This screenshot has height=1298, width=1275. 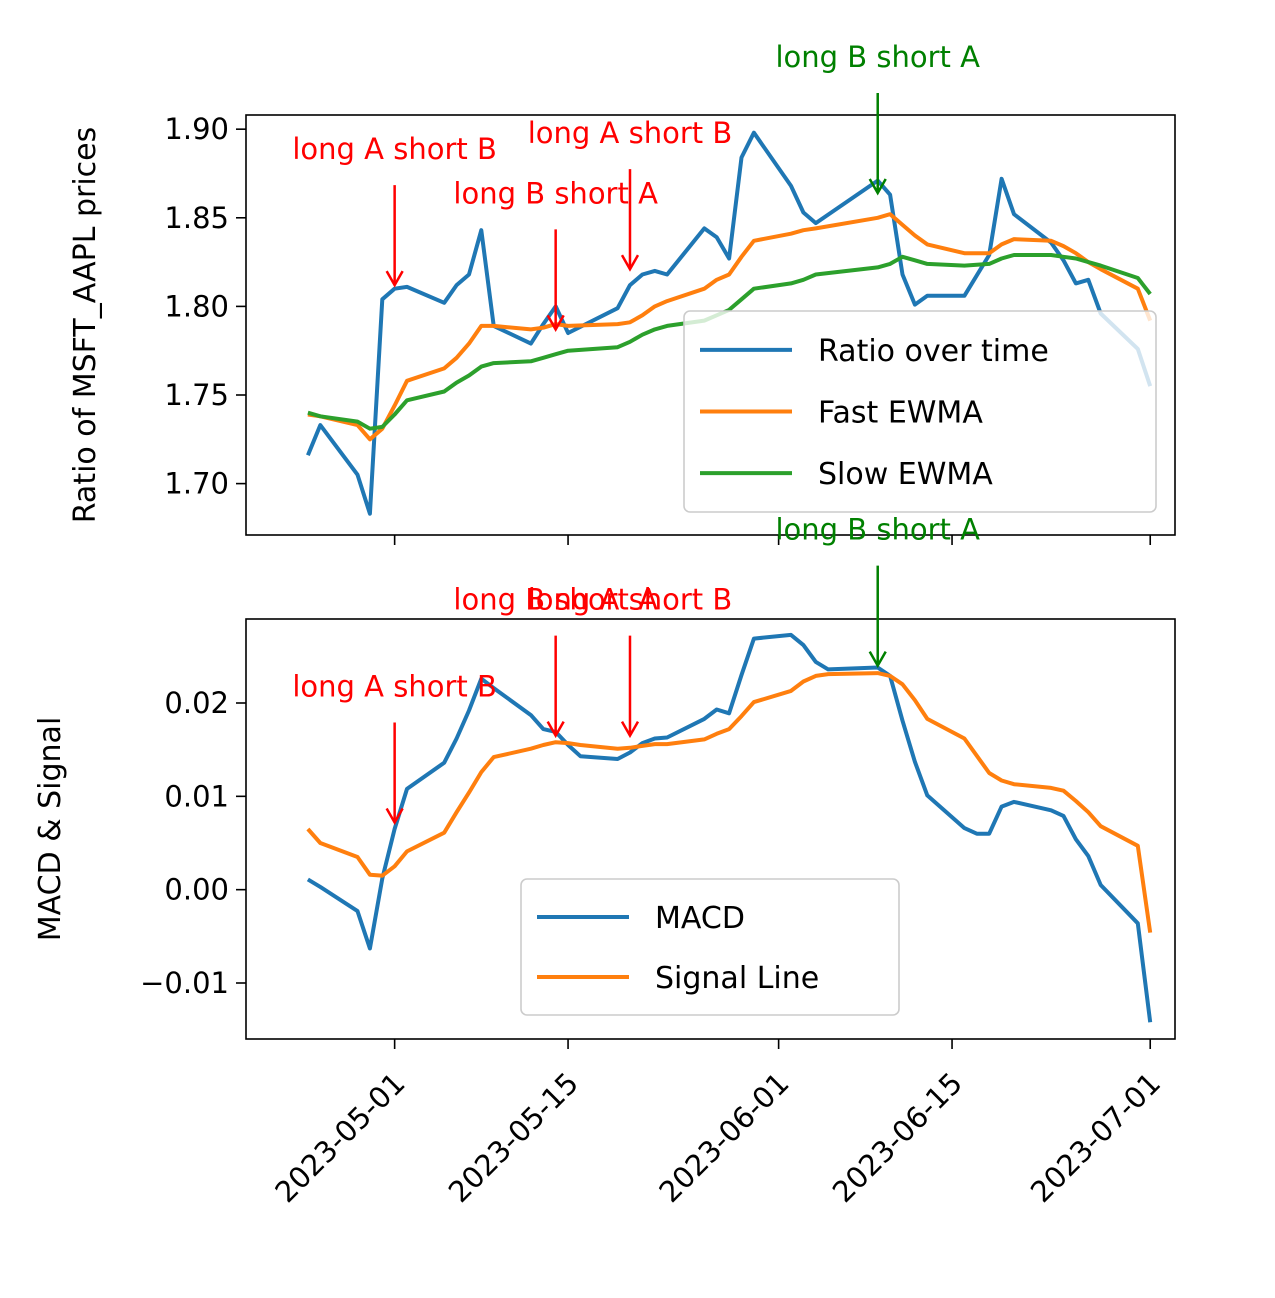 What do you see at coordinates (196, 703) in the screenshot?
I see `y-tick-label: 0.02` at bounding box center [196, 703].